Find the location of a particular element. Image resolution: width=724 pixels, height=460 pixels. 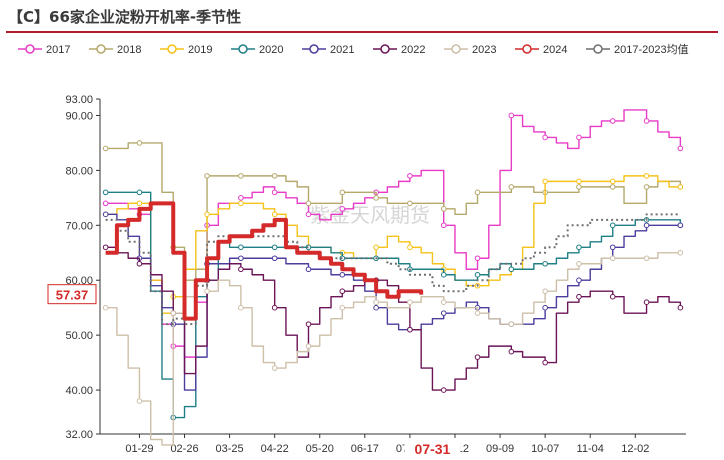

x-tick-label: 06-17 is located at coordinates (365, 449).